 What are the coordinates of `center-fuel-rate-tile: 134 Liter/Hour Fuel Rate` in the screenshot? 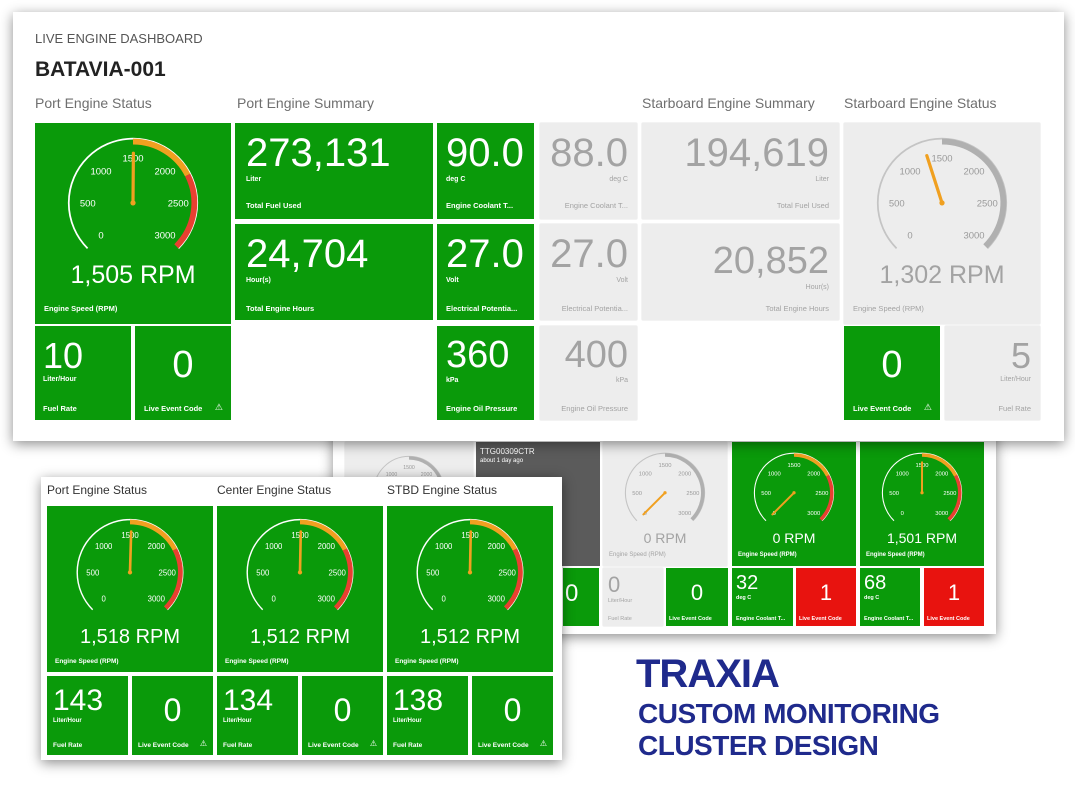 It's located at (257, 715).